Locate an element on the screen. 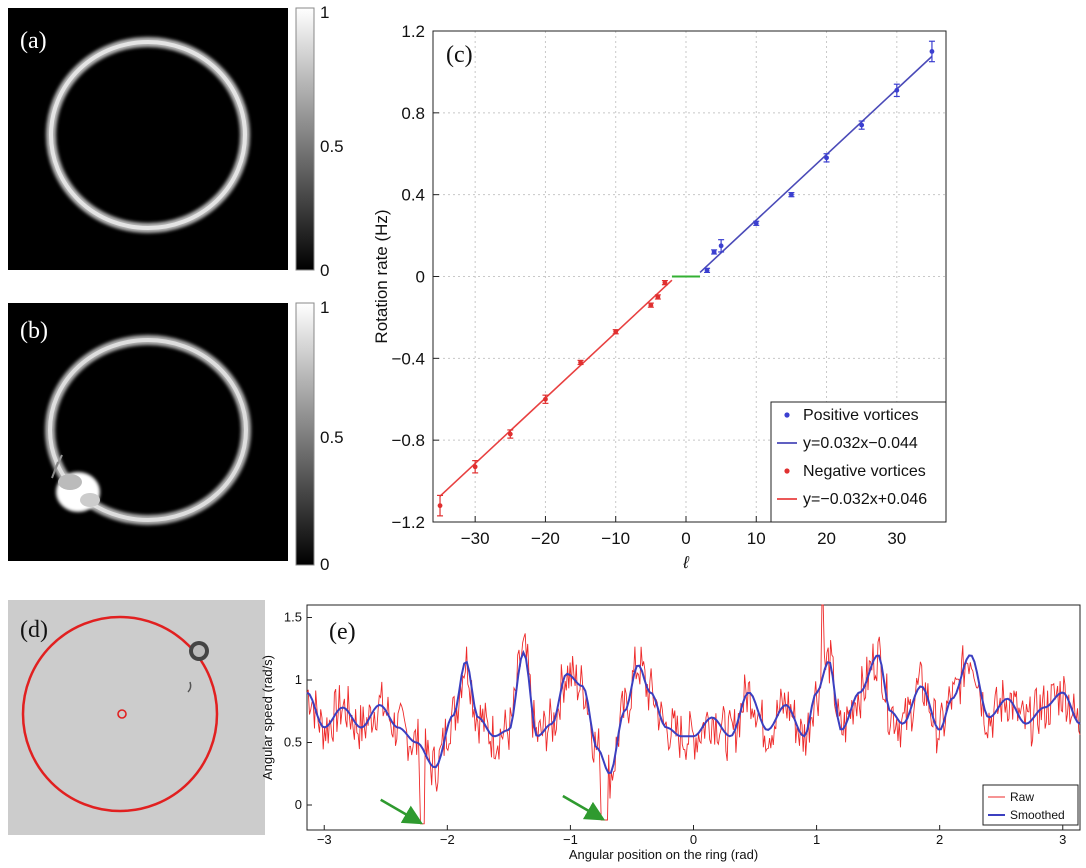  legend-entry: Negative vortices is located at coordinates (864, 471).